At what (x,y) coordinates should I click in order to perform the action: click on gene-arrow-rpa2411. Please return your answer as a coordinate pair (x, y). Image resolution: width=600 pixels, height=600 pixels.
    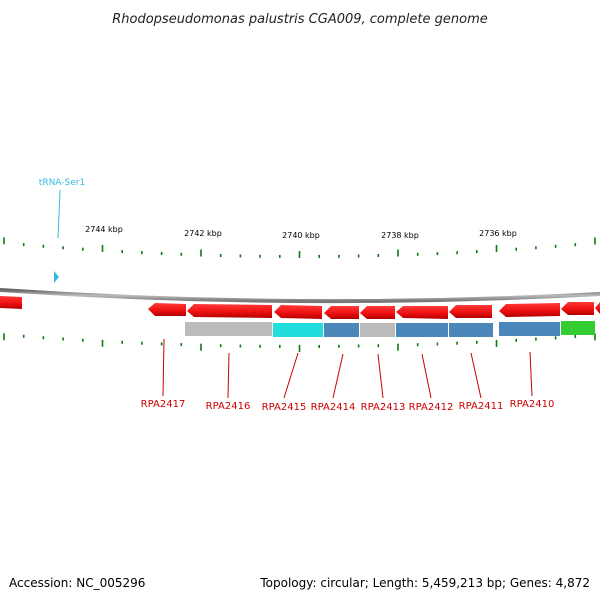
    Looking at the image, I should click on (470, 311).